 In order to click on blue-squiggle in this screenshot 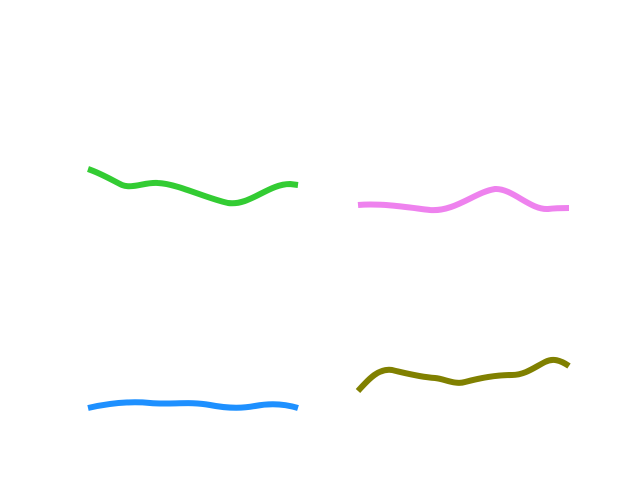, I will do `click(193, 405)`.